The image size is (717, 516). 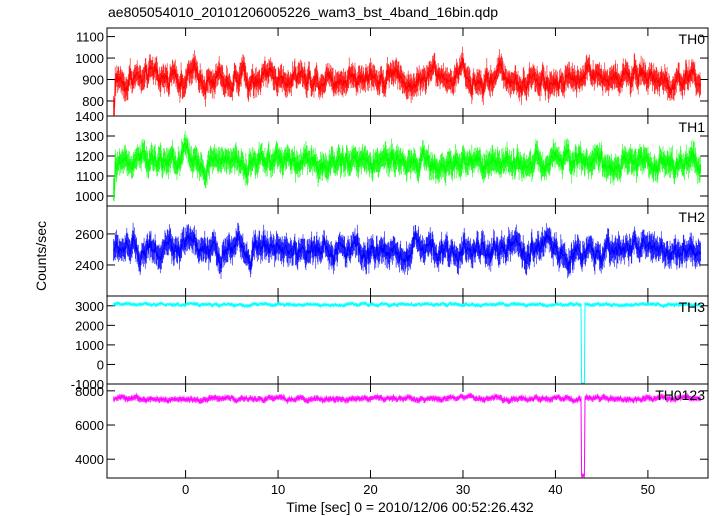 I want to click on y-tick-label: 4000, so click(x=89, y=459).